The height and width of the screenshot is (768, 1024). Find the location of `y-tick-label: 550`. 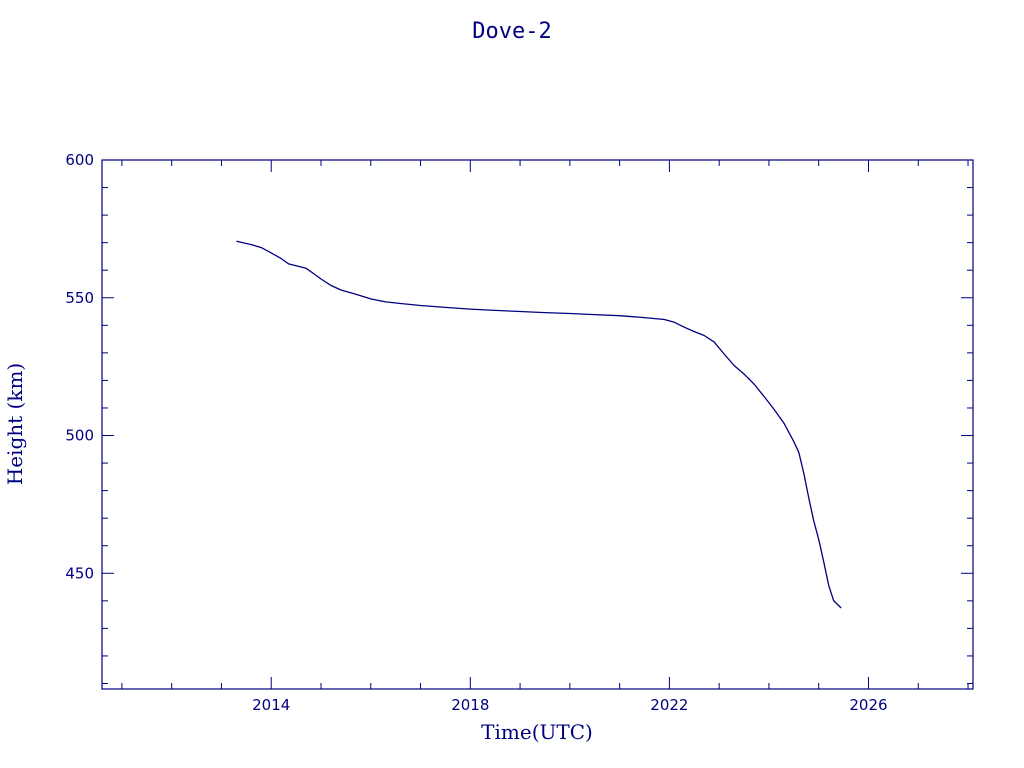

y-tick-label: 550 is located at coordinates (79, 298).